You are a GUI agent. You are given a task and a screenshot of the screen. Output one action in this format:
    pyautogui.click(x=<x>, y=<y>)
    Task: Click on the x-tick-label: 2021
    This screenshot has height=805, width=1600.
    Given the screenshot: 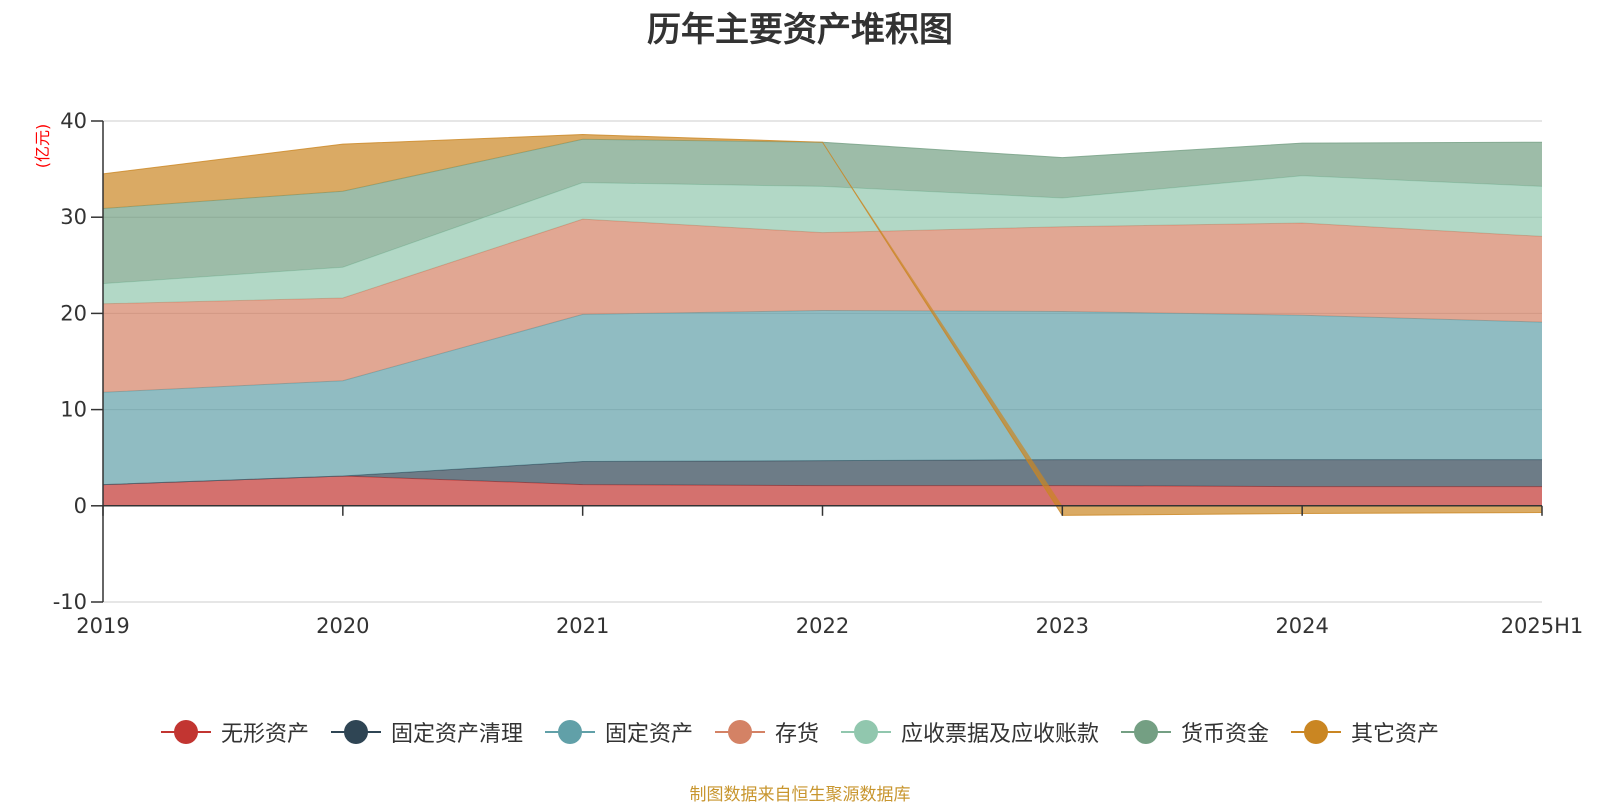 What is the action you would take?
    pyautogui.click(x=582, y=626)
    